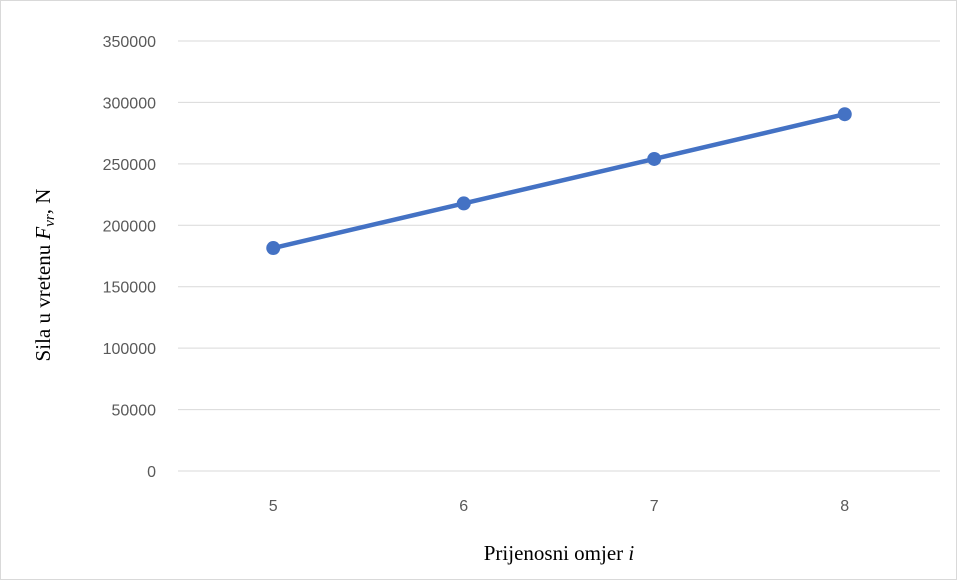 The height and width of the screenshot is (580, 957). What do you see at coordinates (844, 506) in the screenshot?
I see `x-tick-label: 8` at bounding box center [844, 506].